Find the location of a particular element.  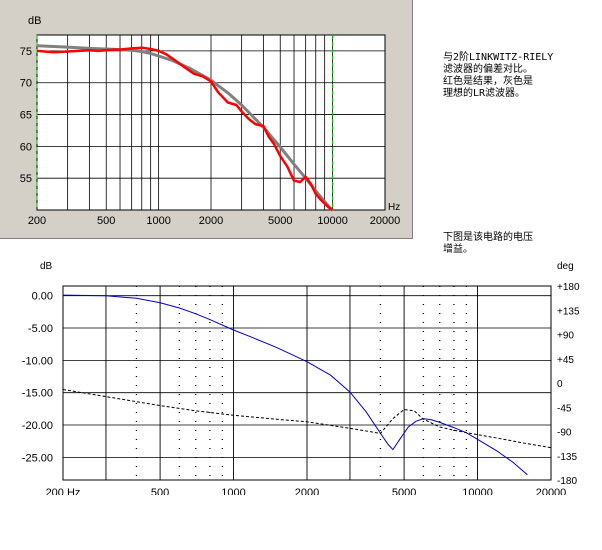

chart1-x-tick-label: 1000 is located at coordinates (158, 221).